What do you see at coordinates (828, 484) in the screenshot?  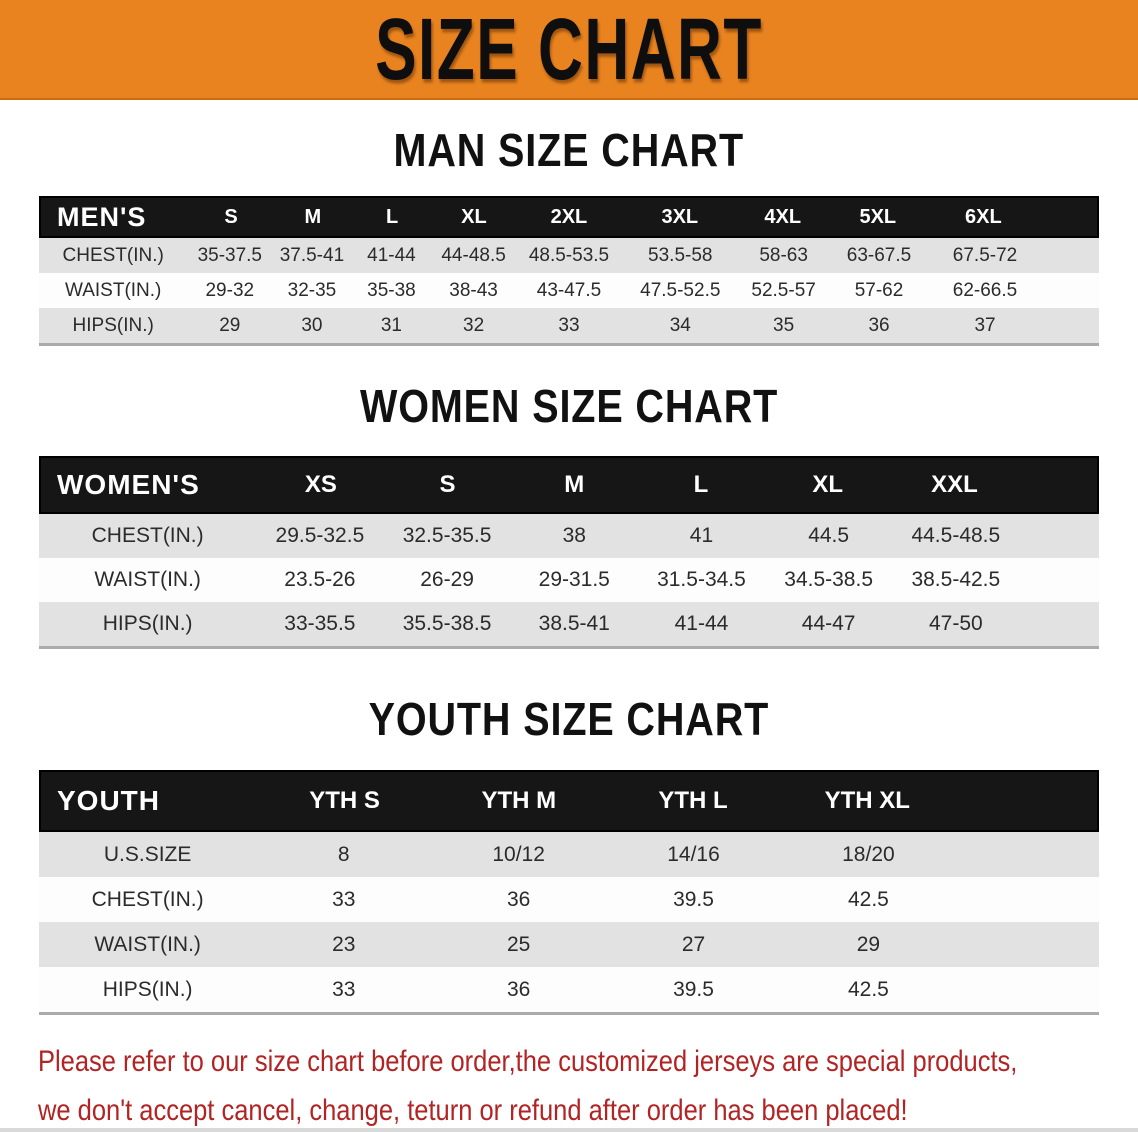 I see `size-column-header: XL` at bounding box center [828, 484].